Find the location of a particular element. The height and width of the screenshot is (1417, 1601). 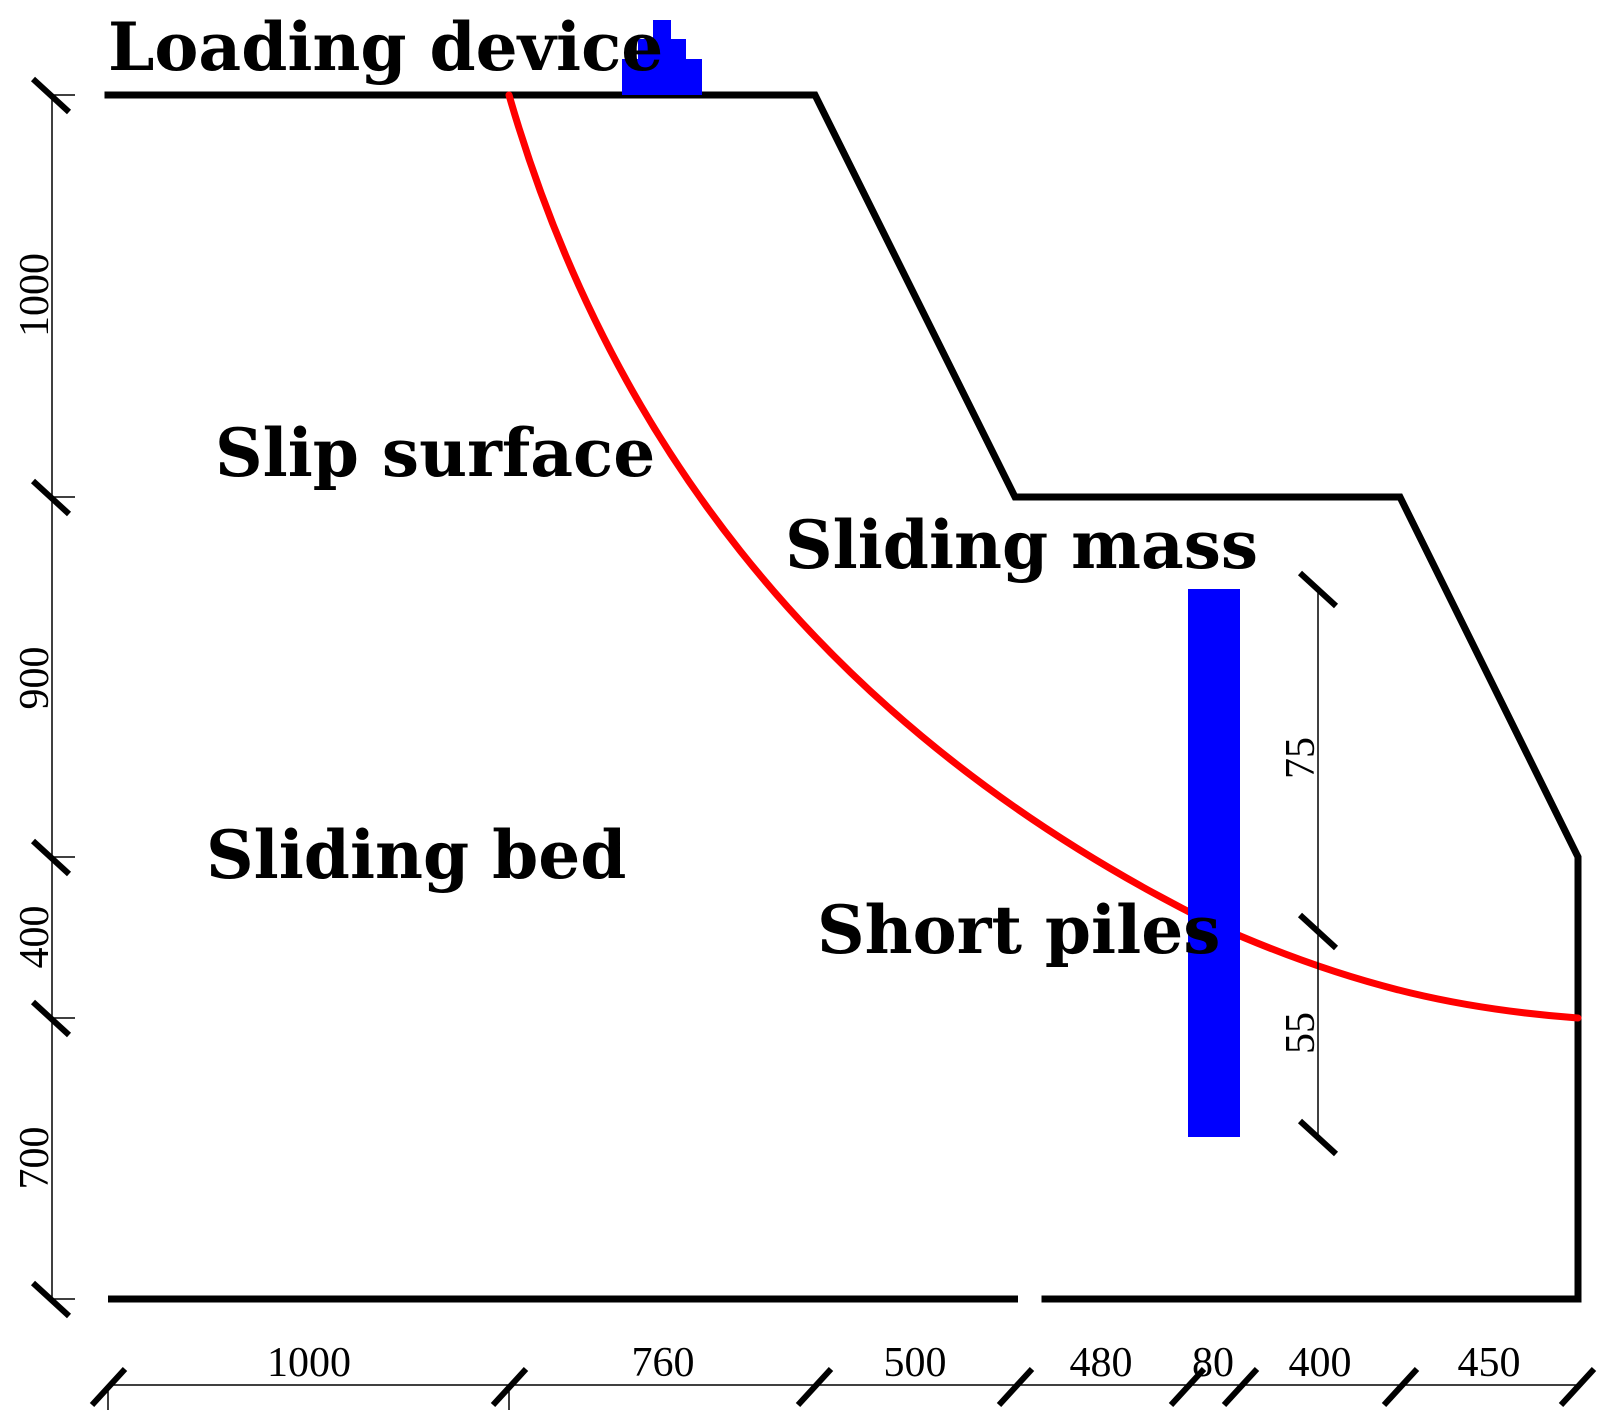

left-dimension-400: 400 is located at coordinates (35, 937).